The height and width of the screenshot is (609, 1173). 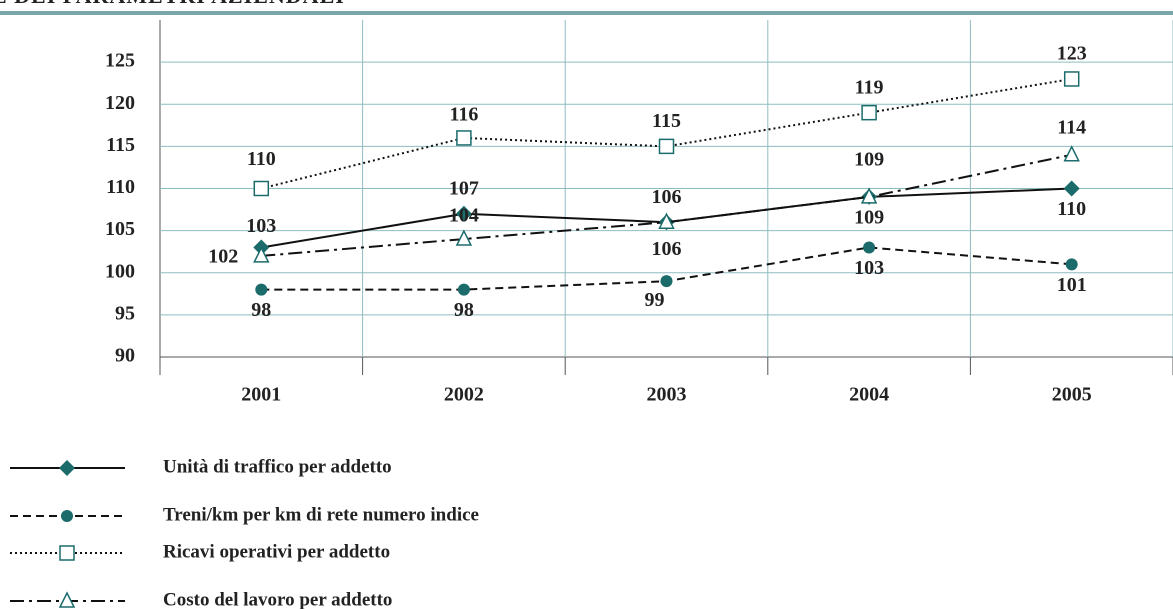 What do you see at coordinates (1071, 127) in the screenshot?
I see `data-label: 114` at bounding box center [1071, 127].